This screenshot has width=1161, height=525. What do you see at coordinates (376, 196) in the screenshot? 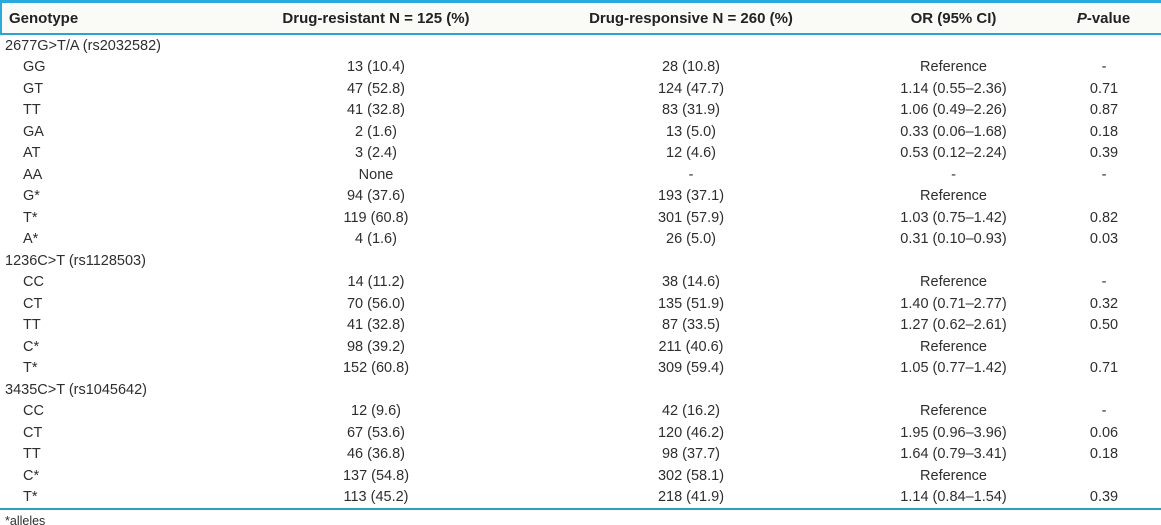
I see `resistant-cell: 94 (37.6)` at bounding box center [376, 196].